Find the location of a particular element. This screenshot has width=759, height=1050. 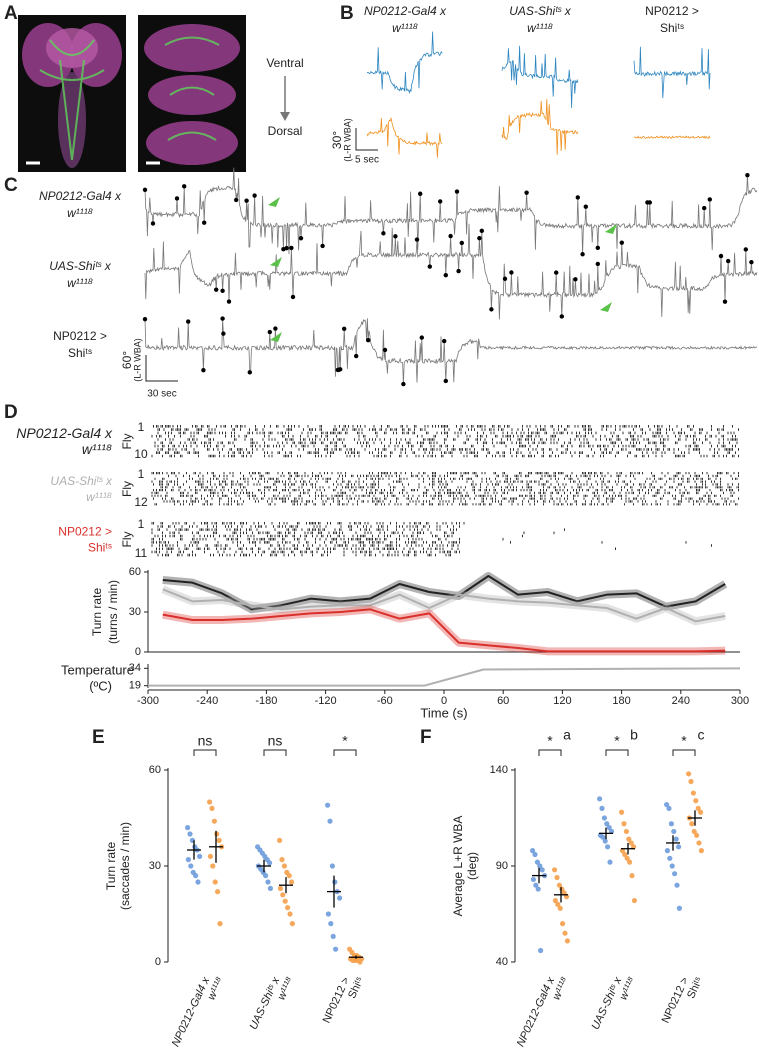

axis-label: 60° is located at coordinates (127, 360).